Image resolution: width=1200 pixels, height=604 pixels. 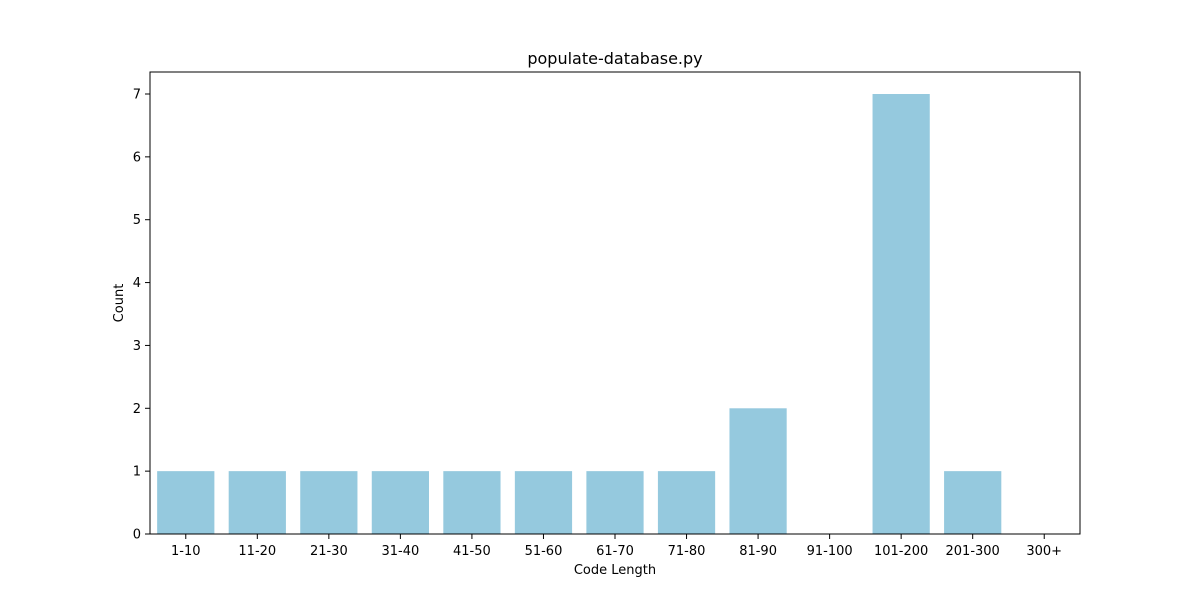 I want to click on y-tick-label: 5, so click(x=137, y=220).